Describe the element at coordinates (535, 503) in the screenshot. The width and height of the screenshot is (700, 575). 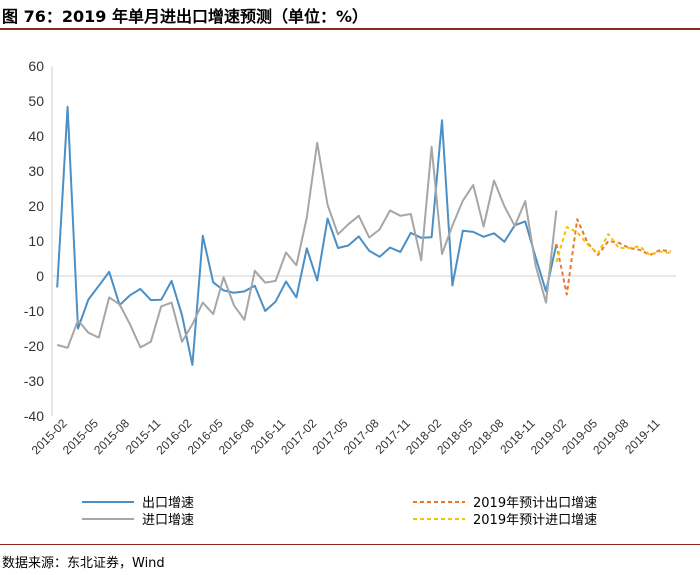
I see `legend-label-3: 2019年预计出口增速` at that location.